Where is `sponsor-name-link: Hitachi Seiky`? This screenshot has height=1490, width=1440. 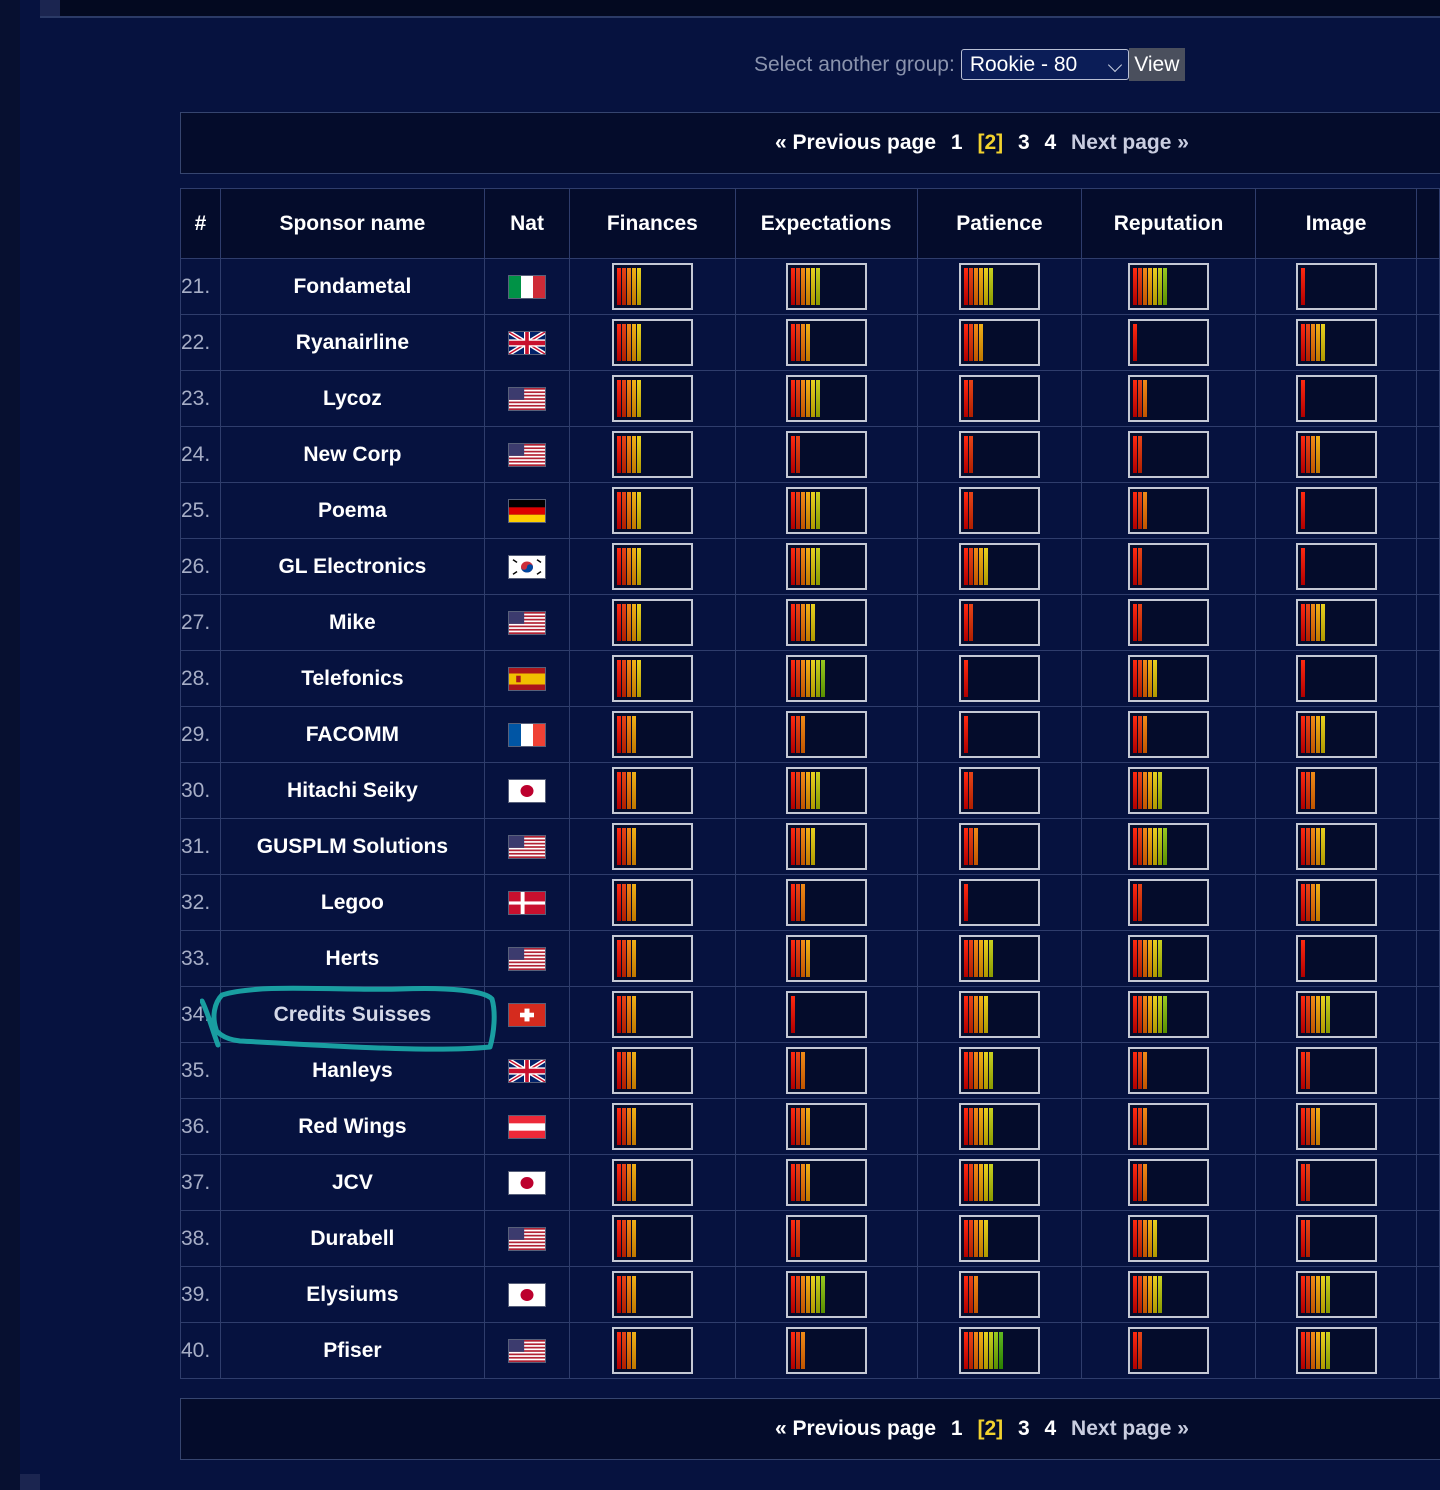 sponsor-name-link: Hitachi Seiky is located at coordinates (352, 790).